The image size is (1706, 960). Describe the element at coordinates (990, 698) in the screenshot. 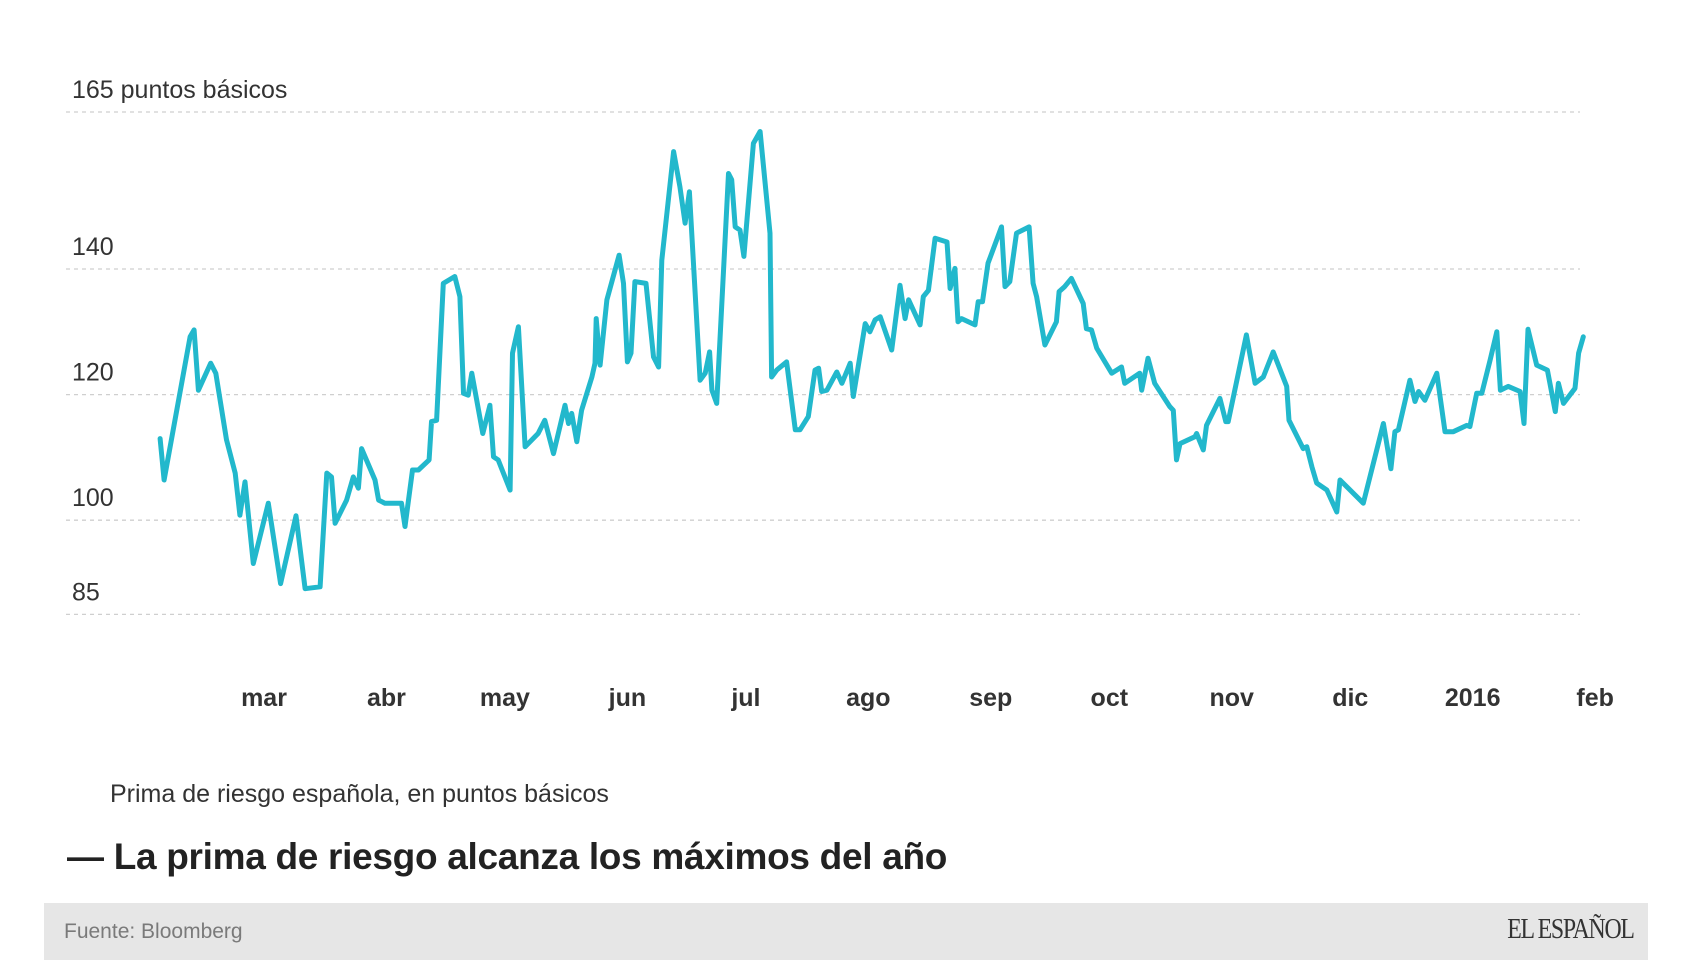

I see `x-tick-label: sep` at that location.